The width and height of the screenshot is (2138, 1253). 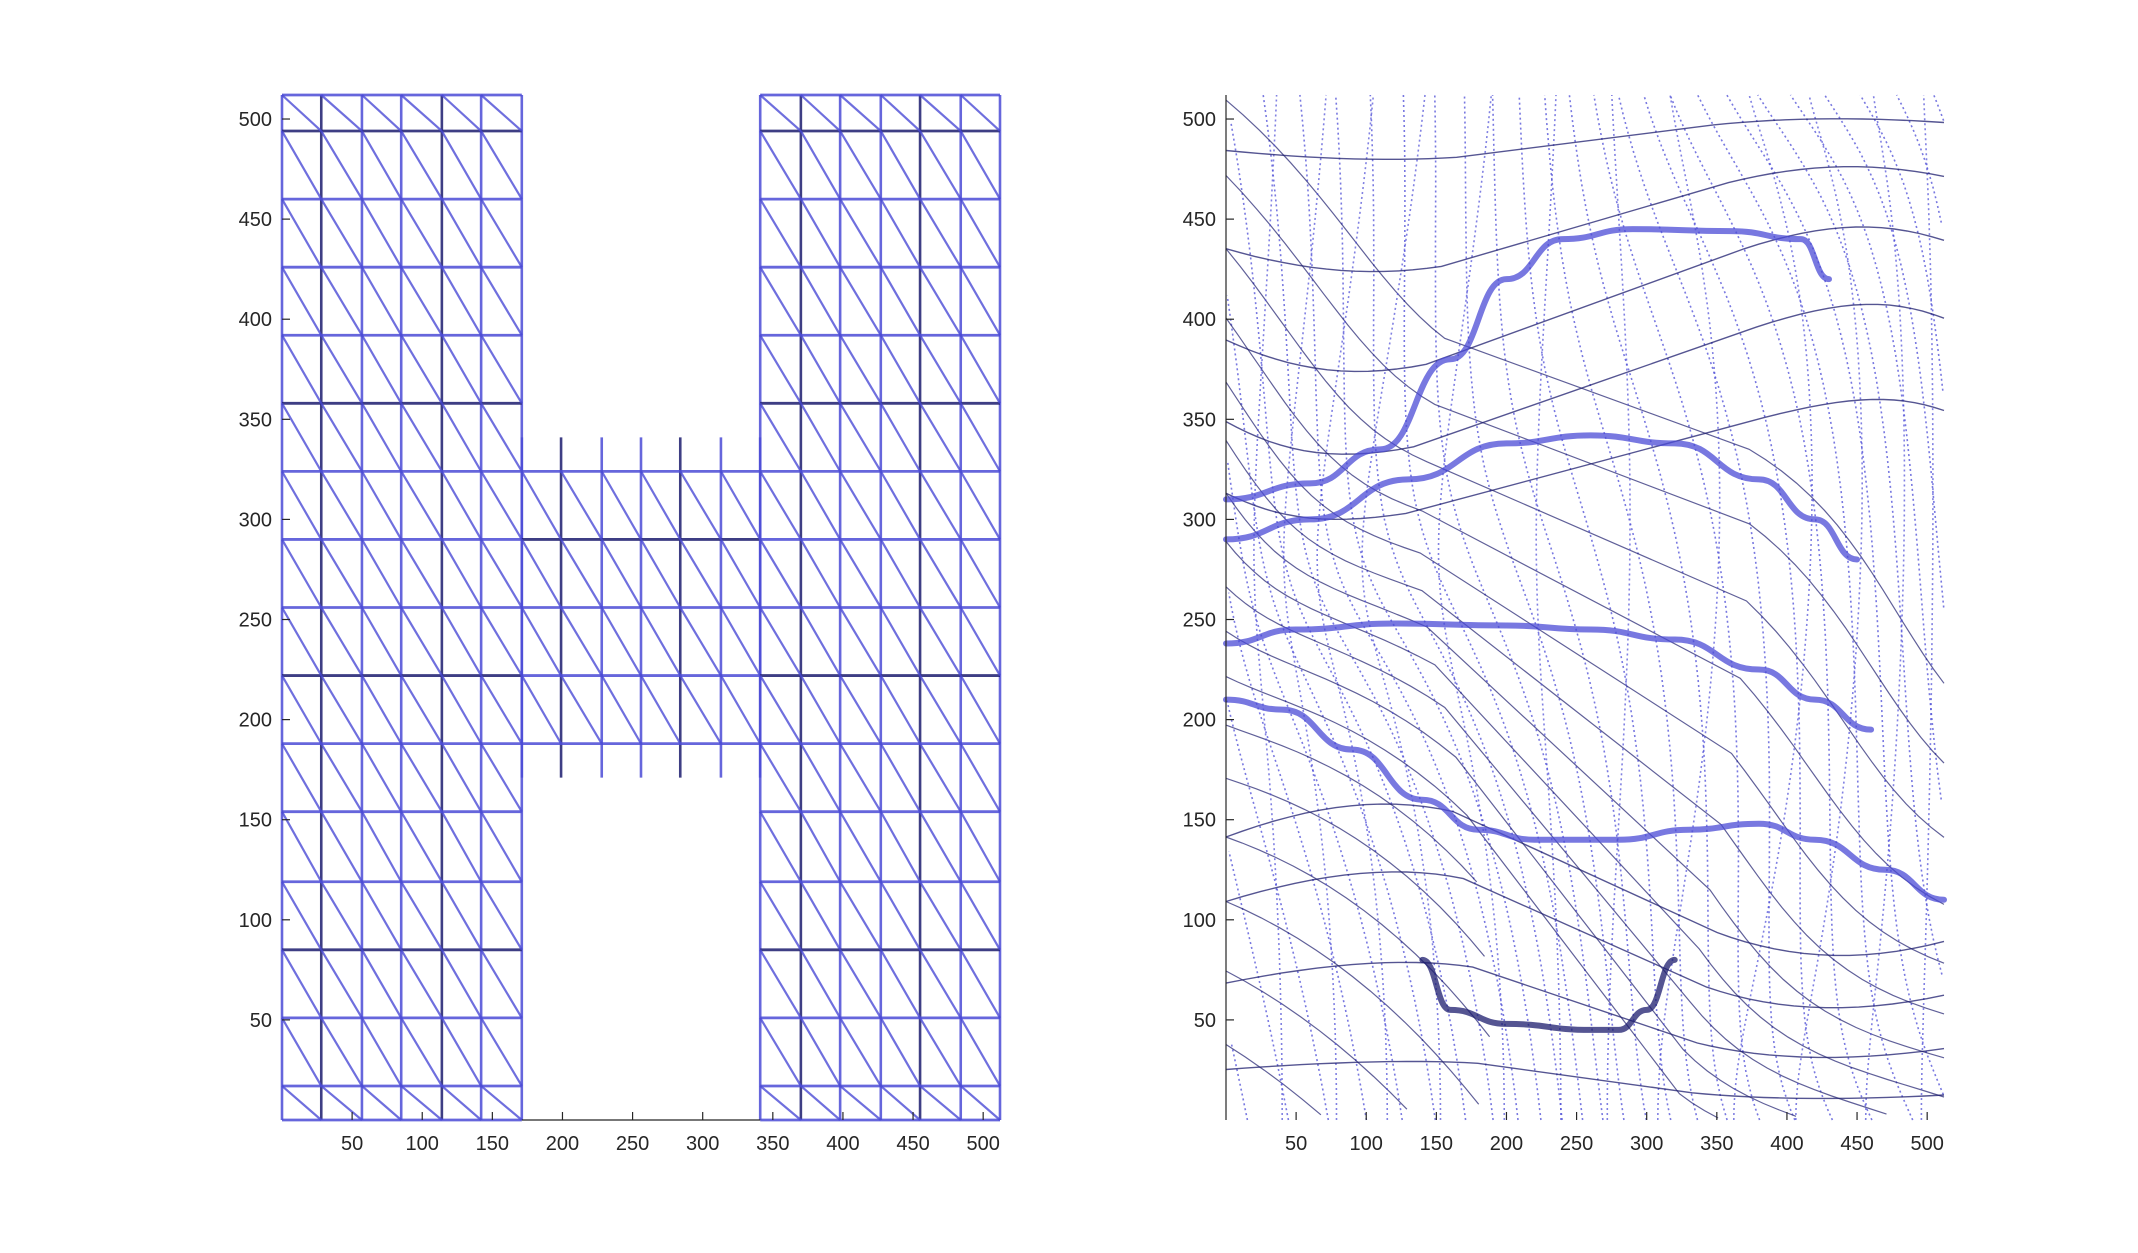 What do you see at coordinates (1199, 821) in the screenshot?
I see `right-ytick-label: 150` at bounding box center [1199, 821].